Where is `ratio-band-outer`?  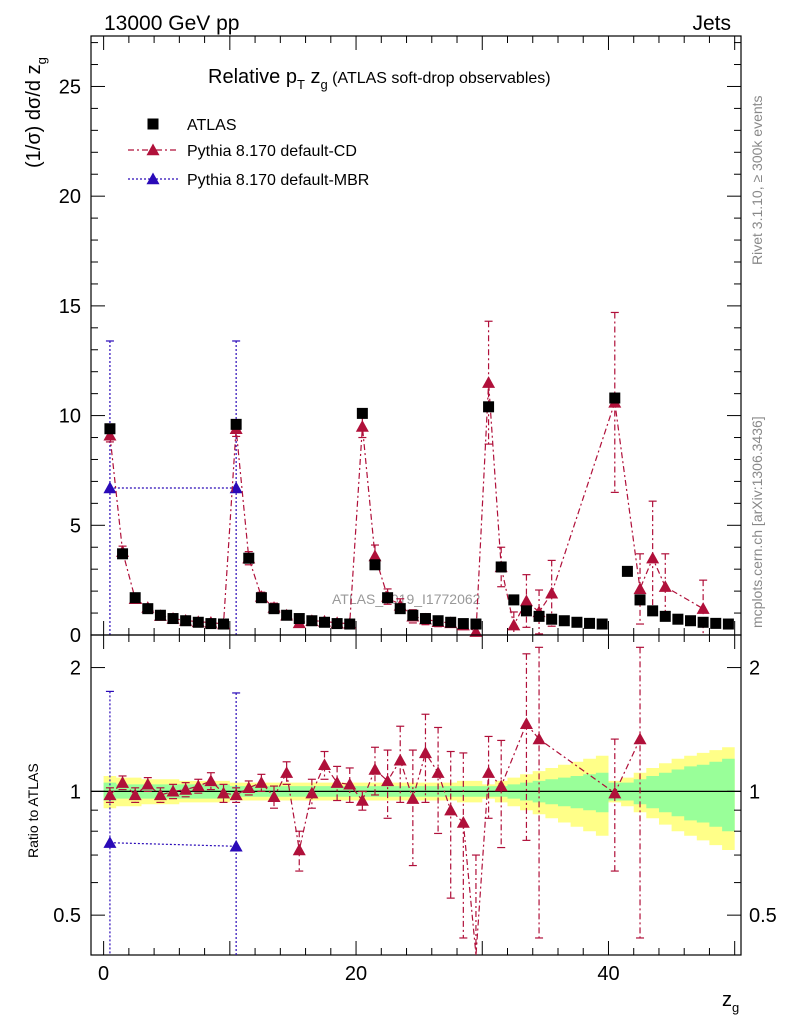 ratio-band-outer is located at coordinates (419, 798).